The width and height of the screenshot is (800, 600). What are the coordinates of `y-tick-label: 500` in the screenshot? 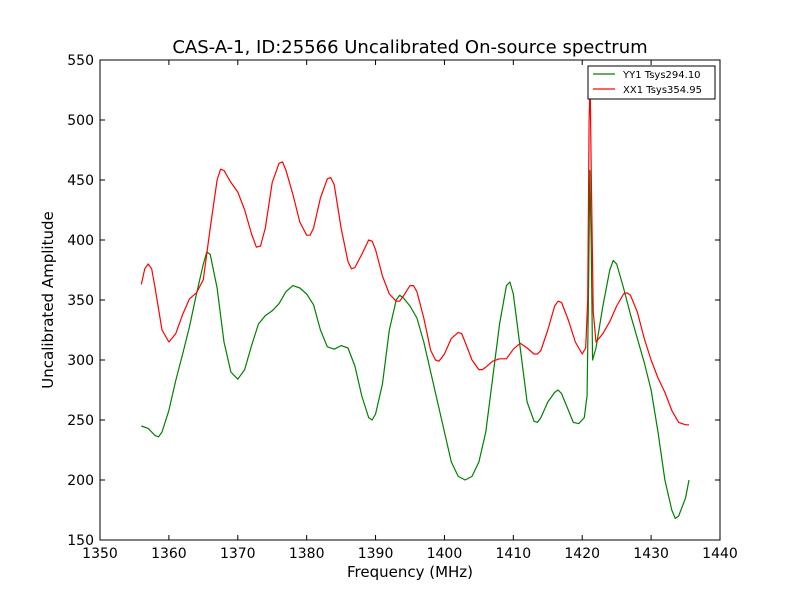 It's located at (80, 121).